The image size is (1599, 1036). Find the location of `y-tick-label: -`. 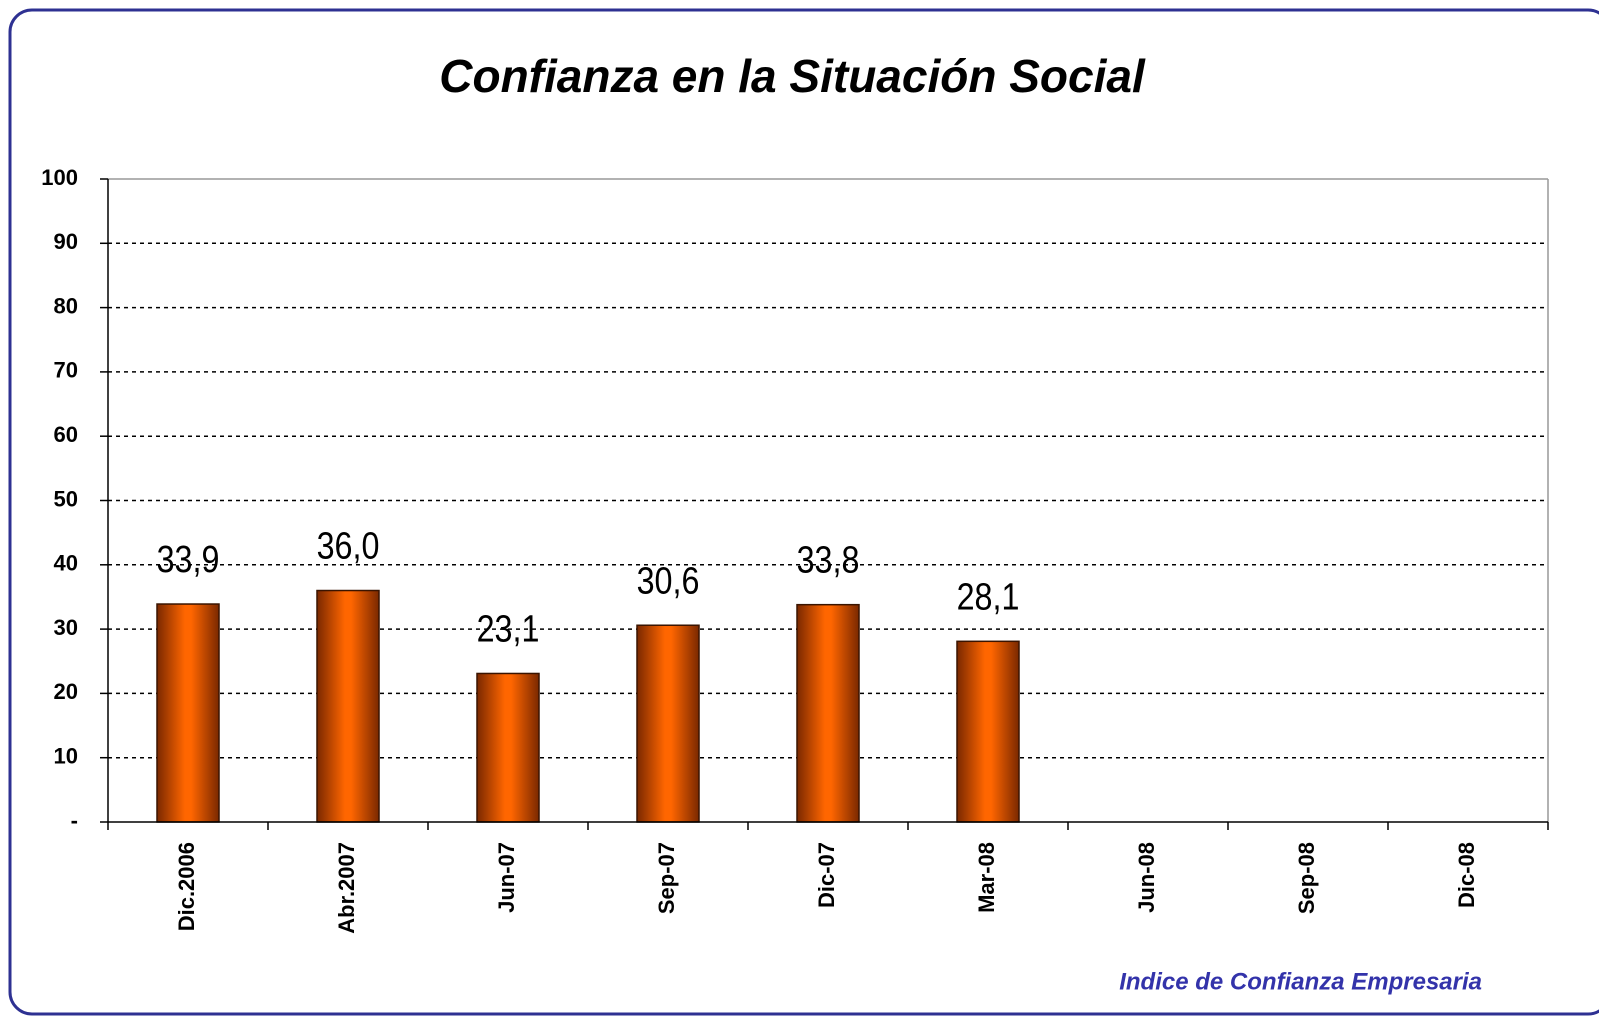

y-tick-label: - is located at coordinates (74, 820).